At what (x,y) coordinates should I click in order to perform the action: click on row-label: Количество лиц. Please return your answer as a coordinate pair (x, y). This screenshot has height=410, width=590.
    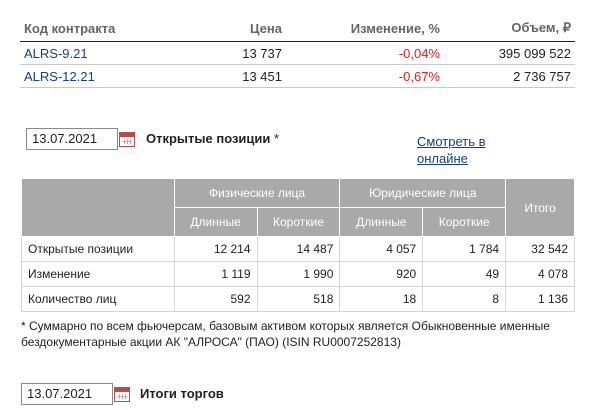
    Looking at the image, I should click on (98, 299).